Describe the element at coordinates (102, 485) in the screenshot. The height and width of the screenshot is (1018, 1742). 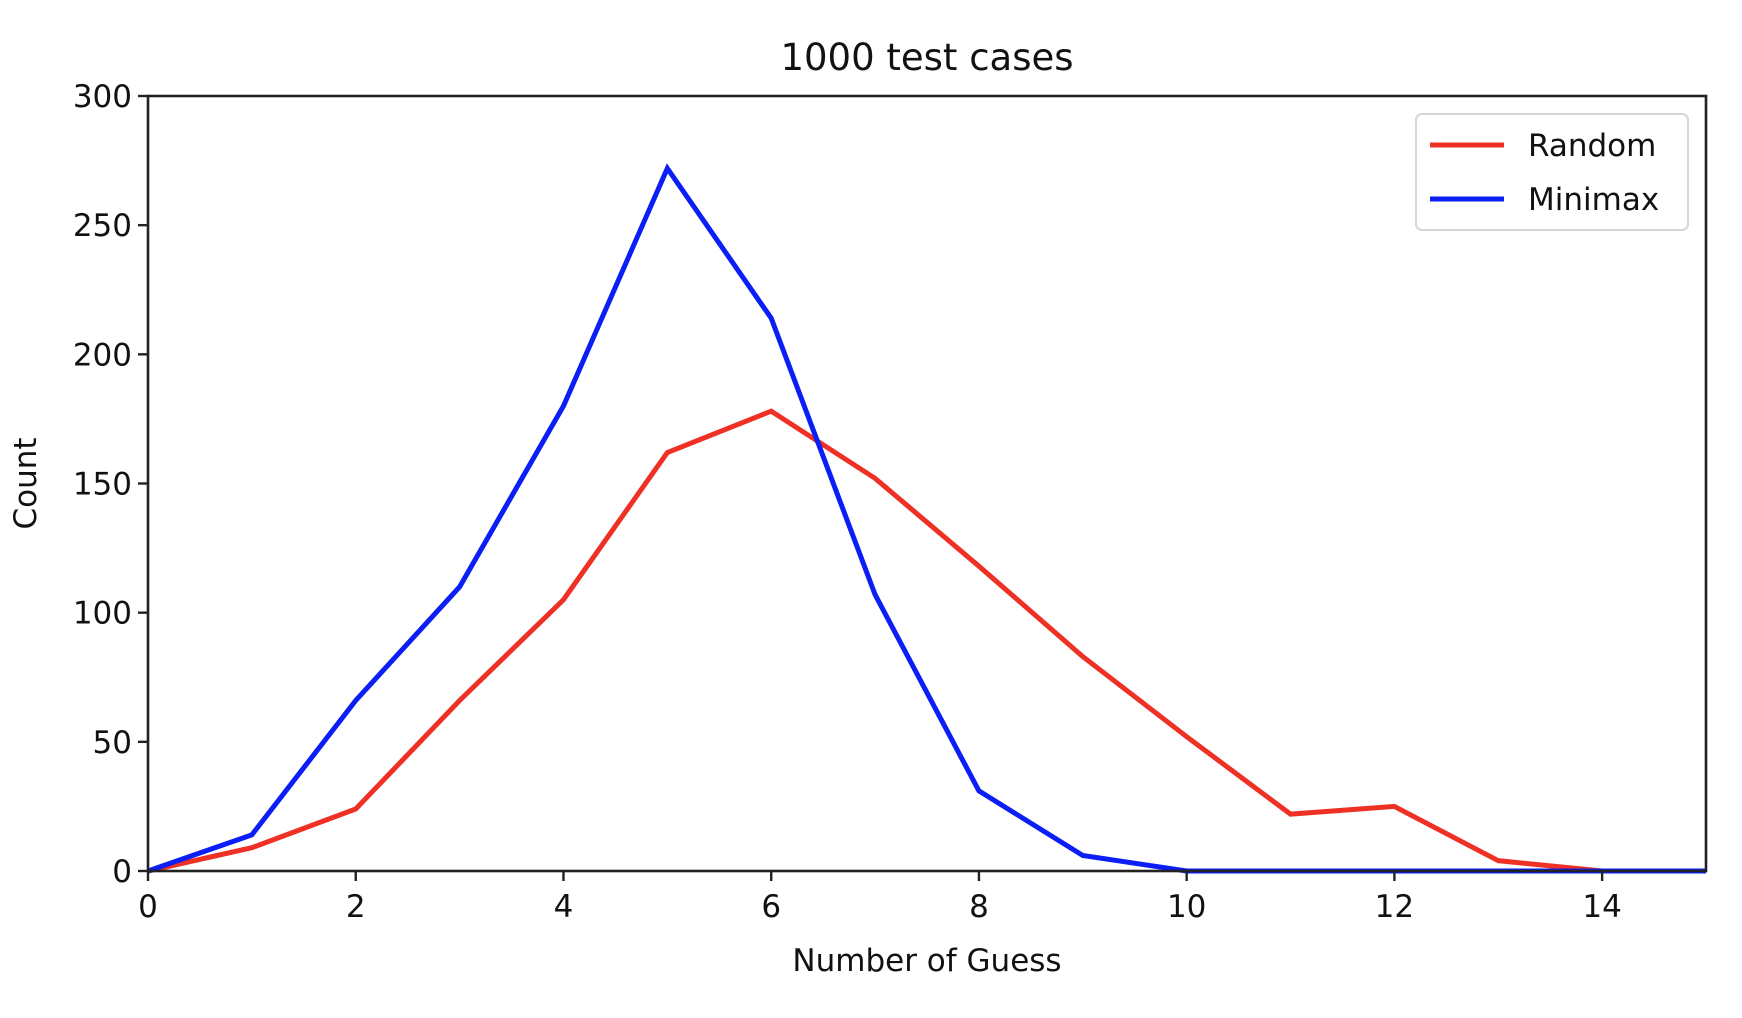
I see `y-tick-label: 150` at that location.